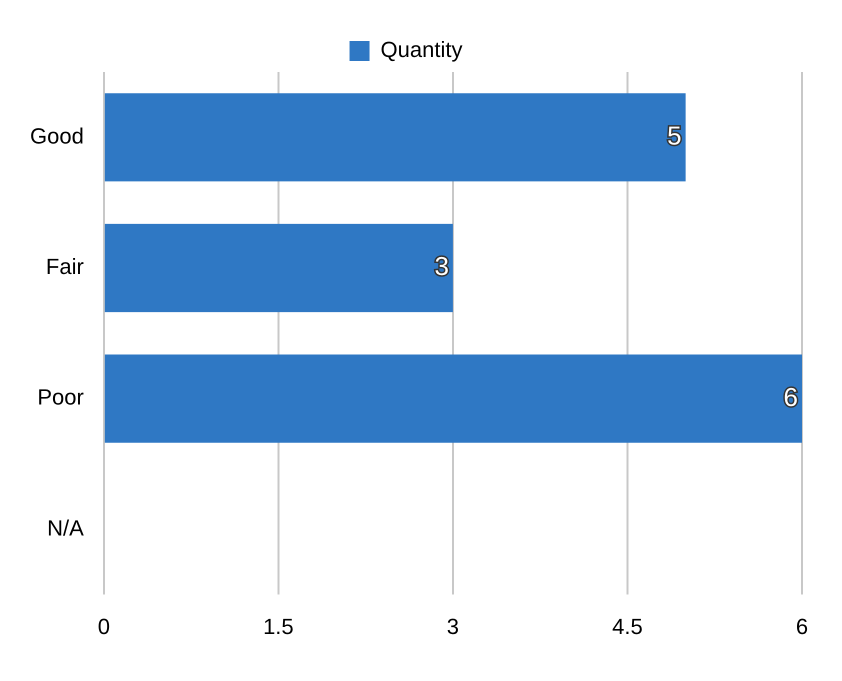 This screenshot has height=681, width=842. What do you see at coordinates (453, 626) in the screenshot?
I see `x-tick-label: 3` at bounding box center [453, 626].